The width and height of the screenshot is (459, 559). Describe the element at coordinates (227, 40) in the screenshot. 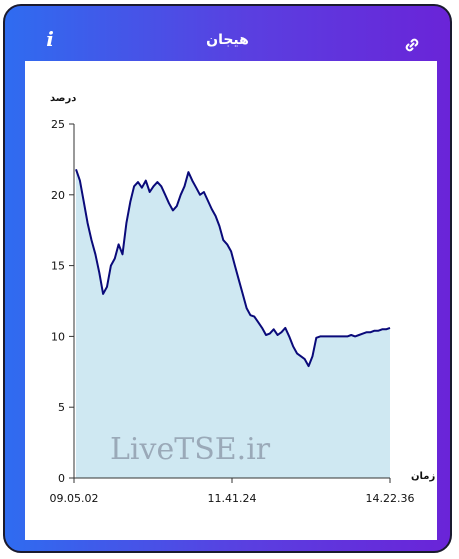

I see `page-title: هیجان` at that location.